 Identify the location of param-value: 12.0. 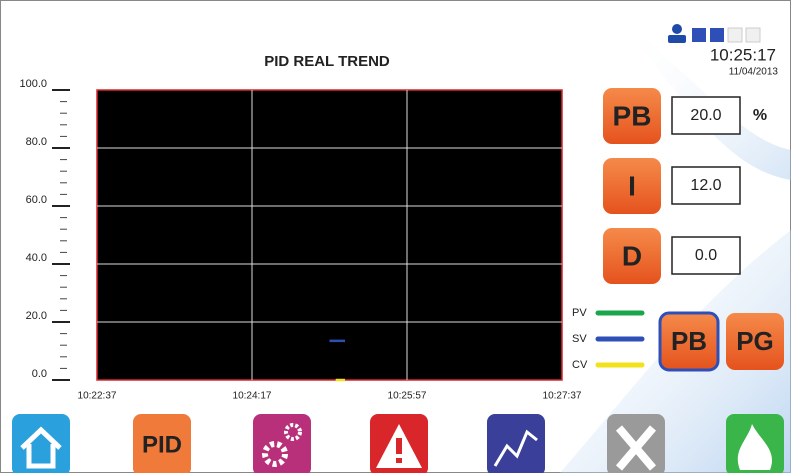
(705, 185).